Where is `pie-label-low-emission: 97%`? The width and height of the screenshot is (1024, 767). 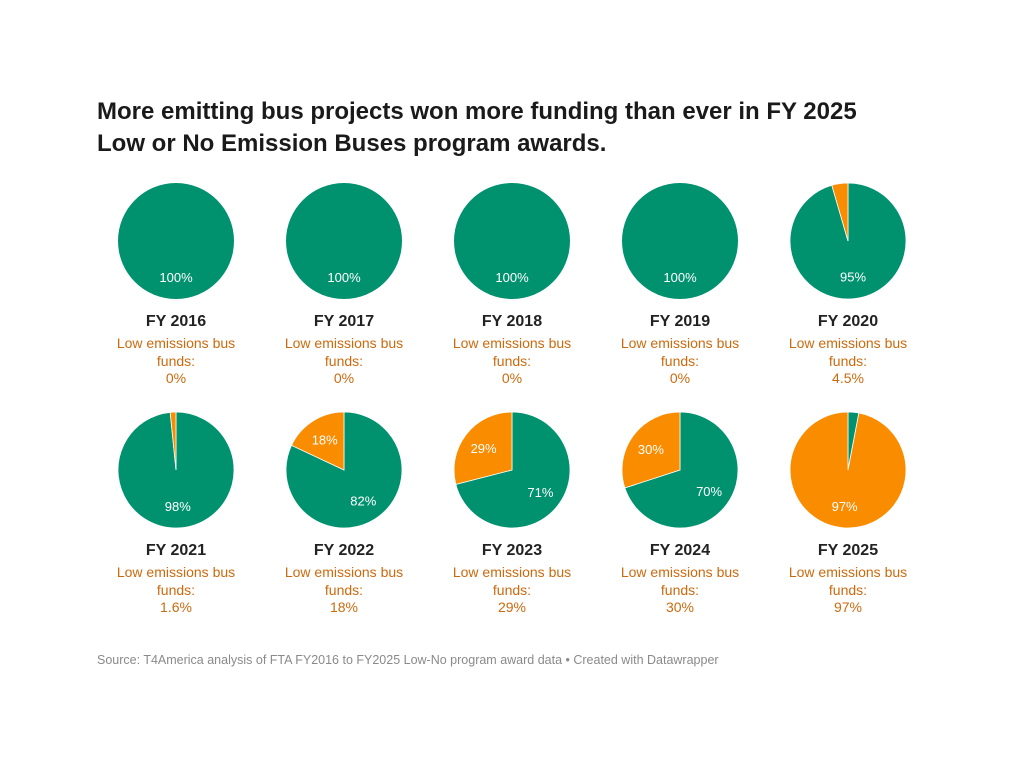 pie-label-low-emission: 97% is located at coordinates (845, 506).